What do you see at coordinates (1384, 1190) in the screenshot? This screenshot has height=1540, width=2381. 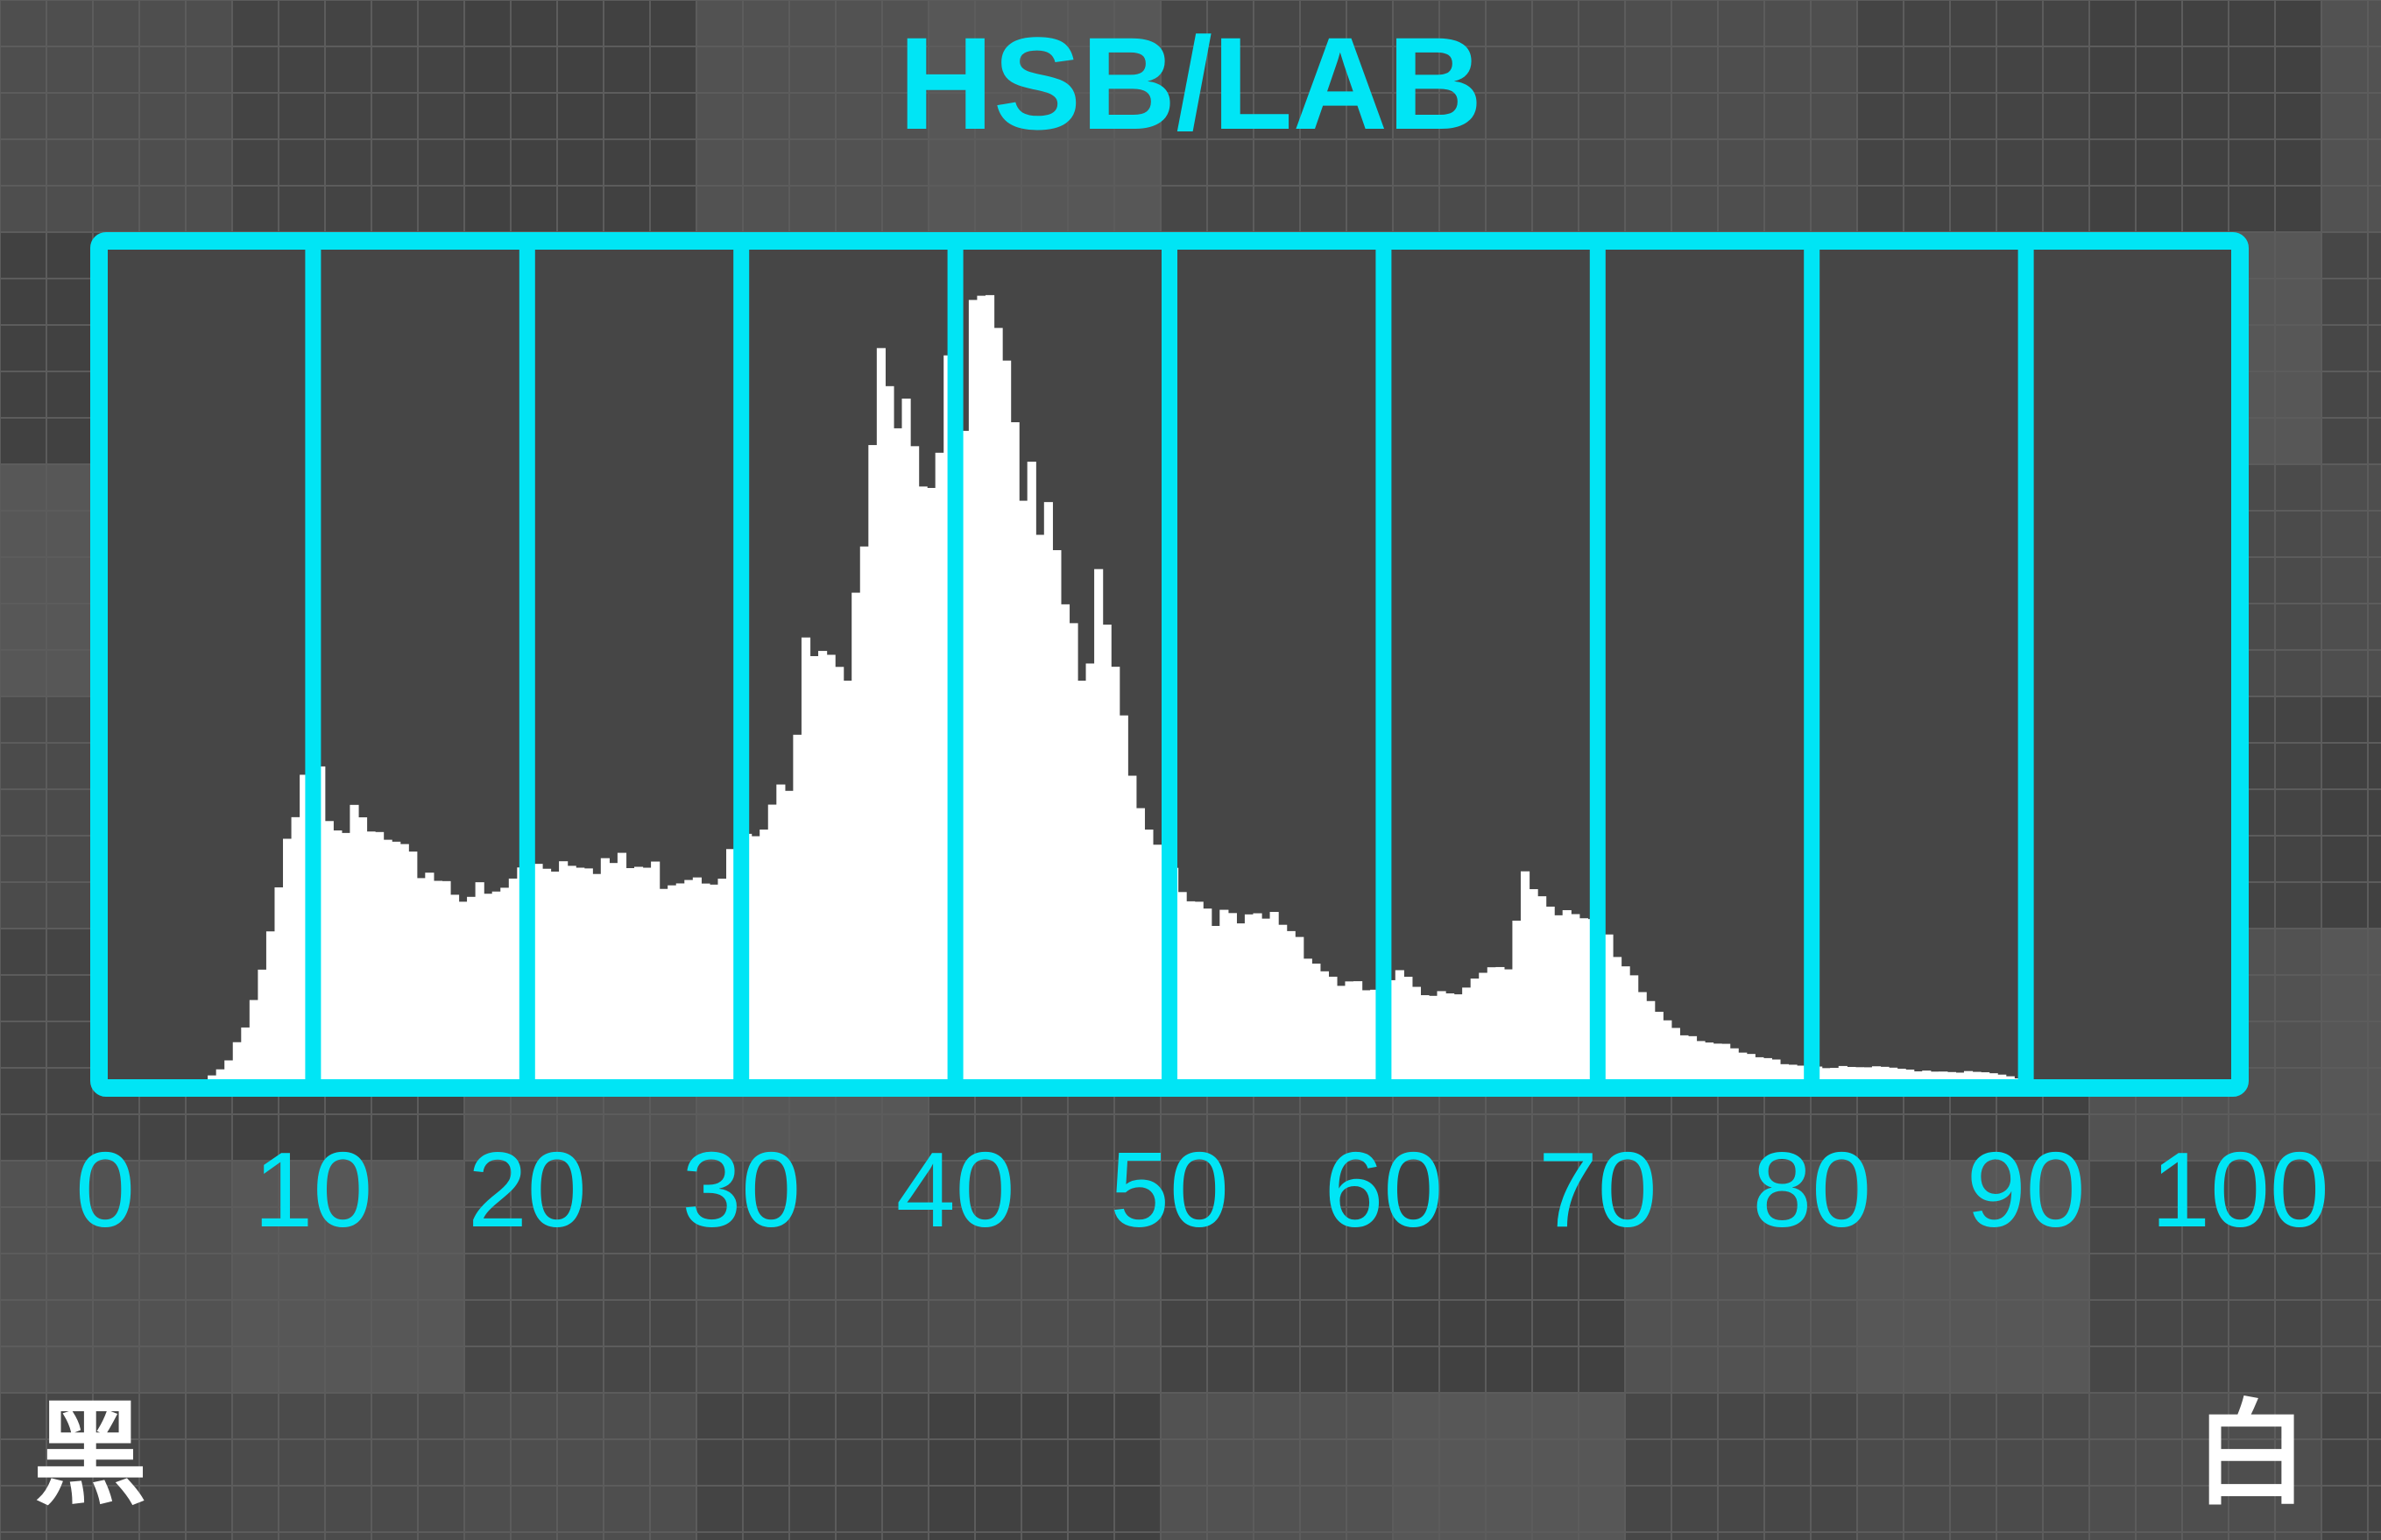 I see `x-tick-label: 60` at bounding box center [1384, 1190].